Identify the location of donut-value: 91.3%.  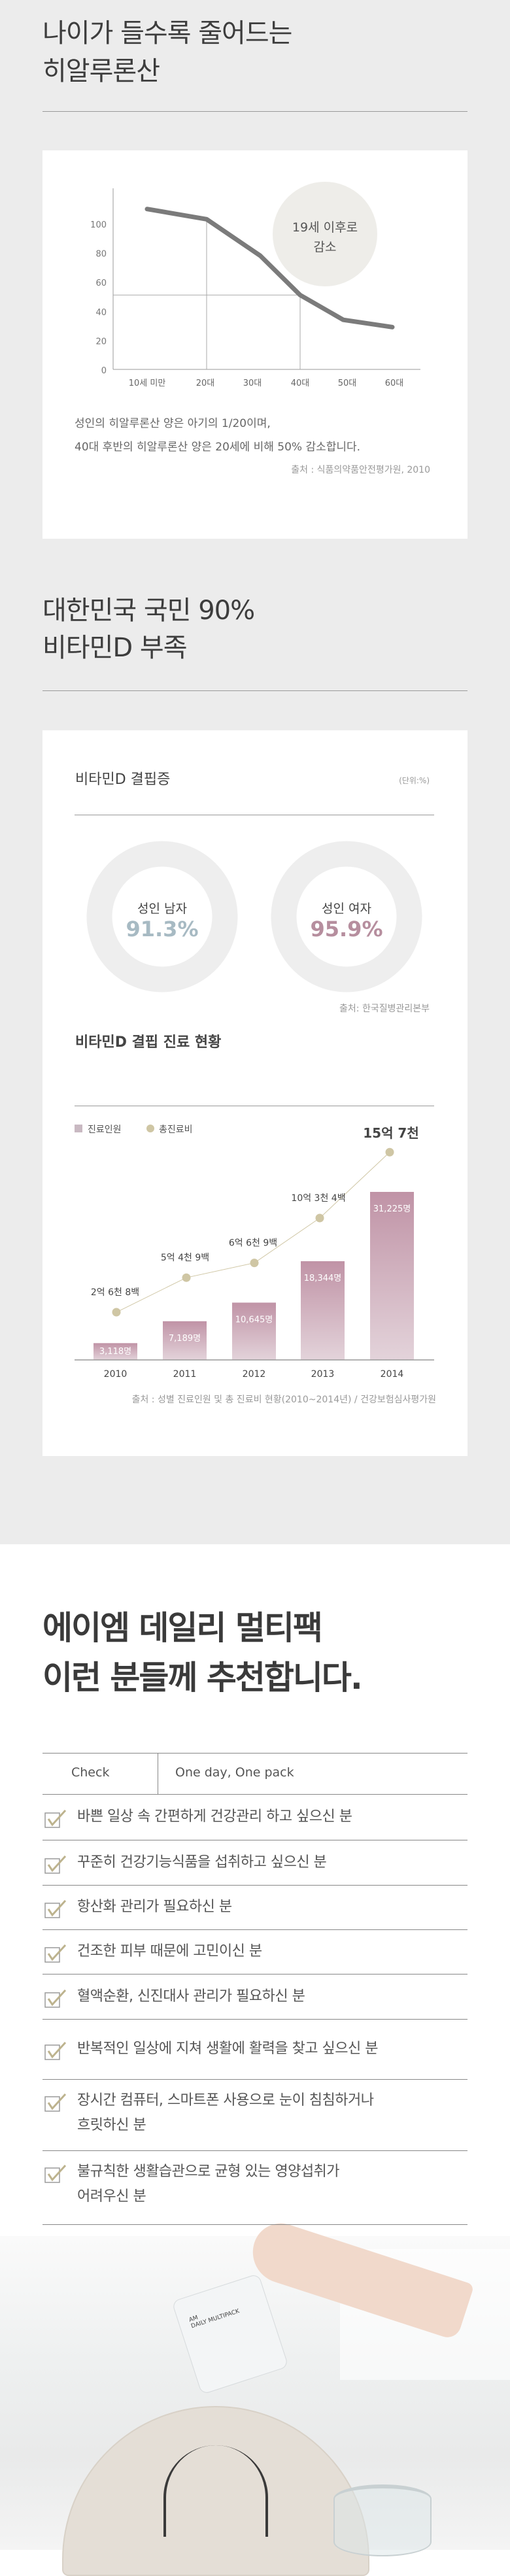
(162, 929).